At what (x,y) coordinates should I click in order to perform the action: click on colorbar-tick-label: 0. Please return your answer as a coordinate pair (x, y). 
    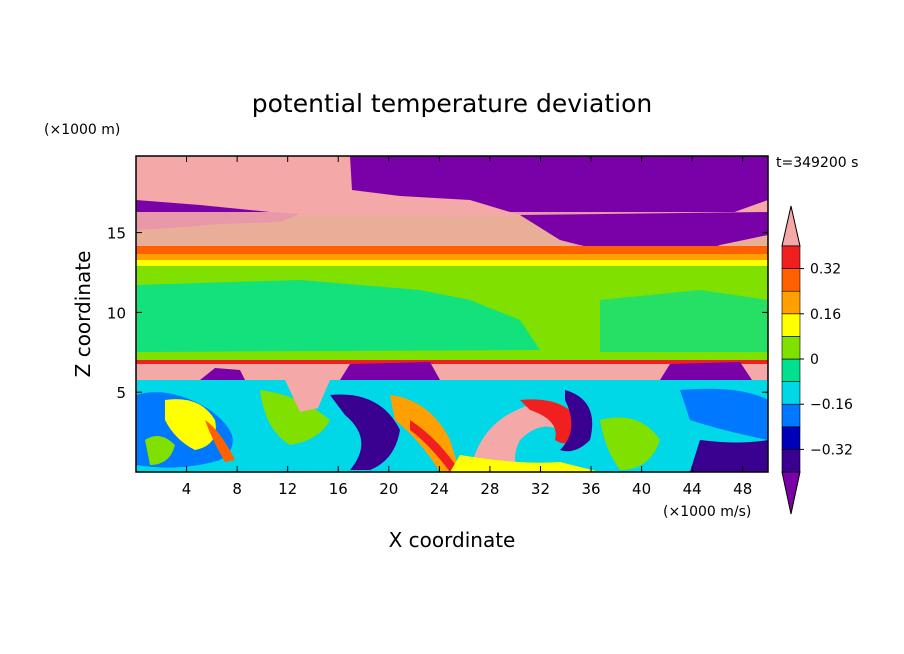
    Looking at the image, I should click on (814, 360).